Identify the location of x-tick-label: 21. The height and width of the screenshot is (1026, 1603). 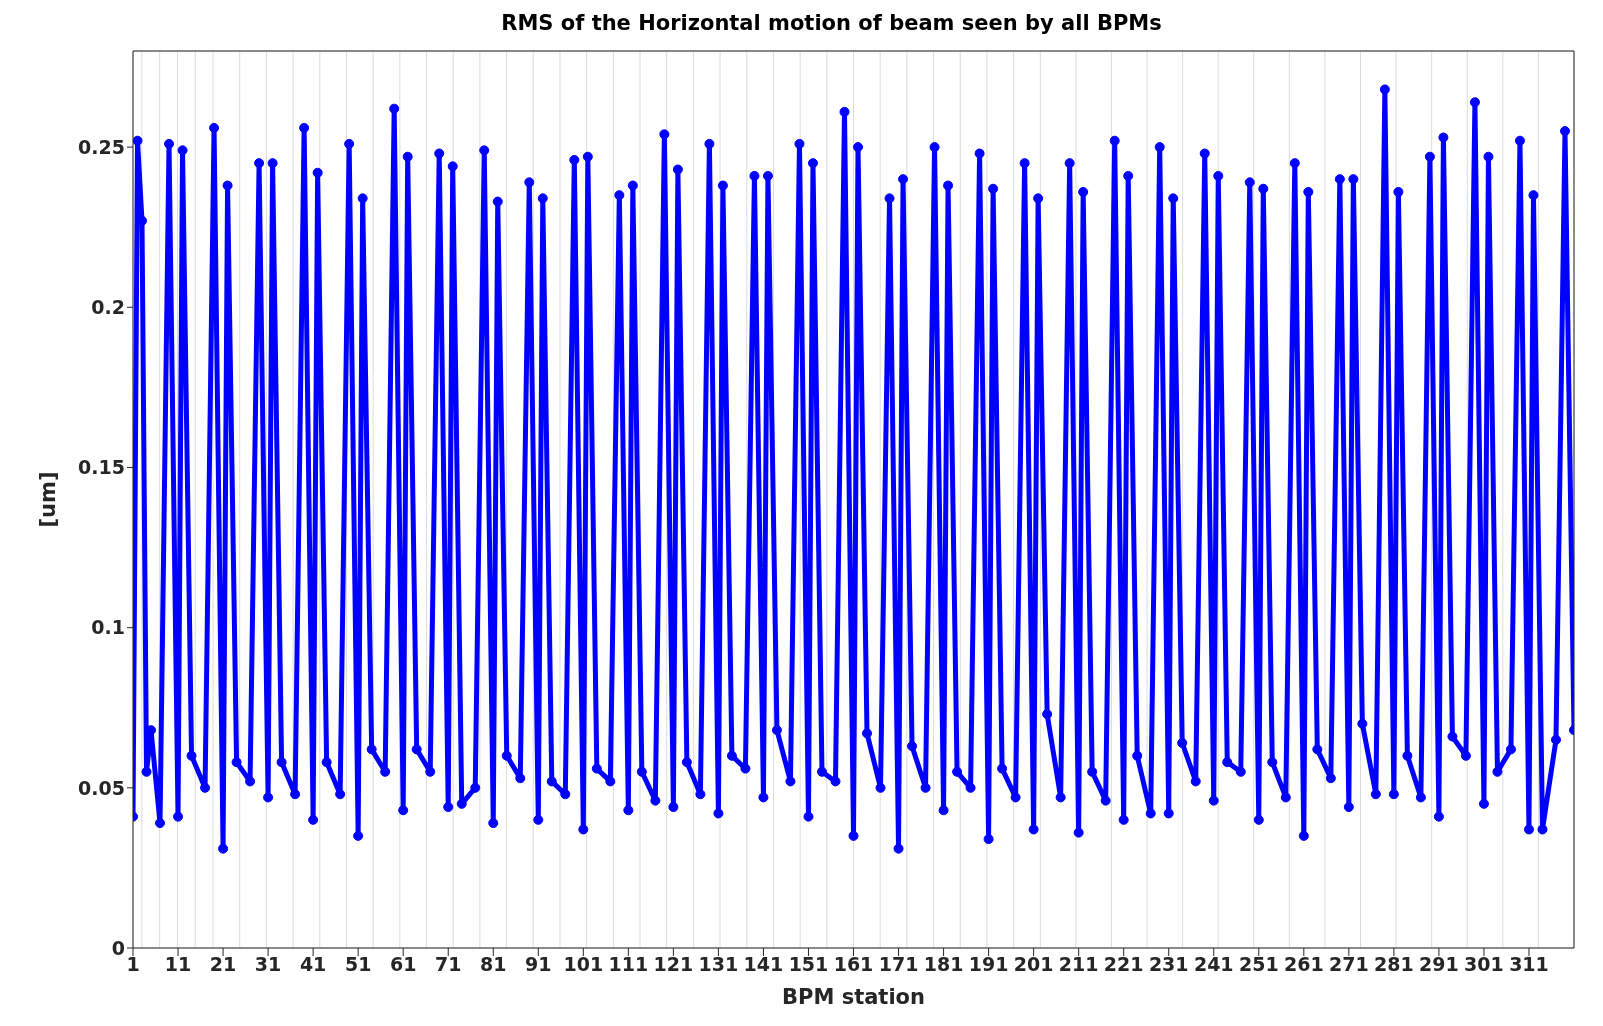
(223, 964).